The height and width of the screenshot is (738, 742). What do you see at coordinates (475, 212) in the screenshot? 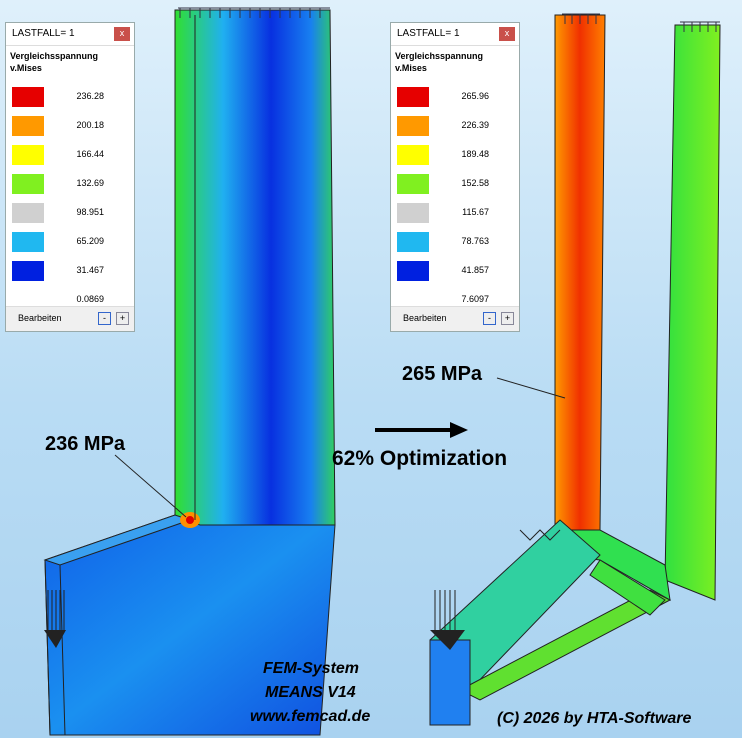
I see `legend-value: 115.67` at bounding box center [475, 212].